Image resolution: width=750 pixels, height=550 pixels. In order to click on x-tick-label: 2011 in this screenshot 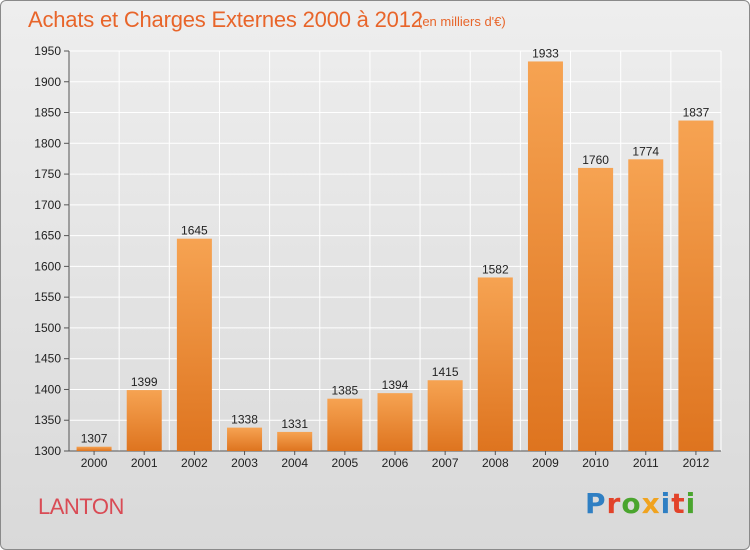, I will do `click(646, 463)`.